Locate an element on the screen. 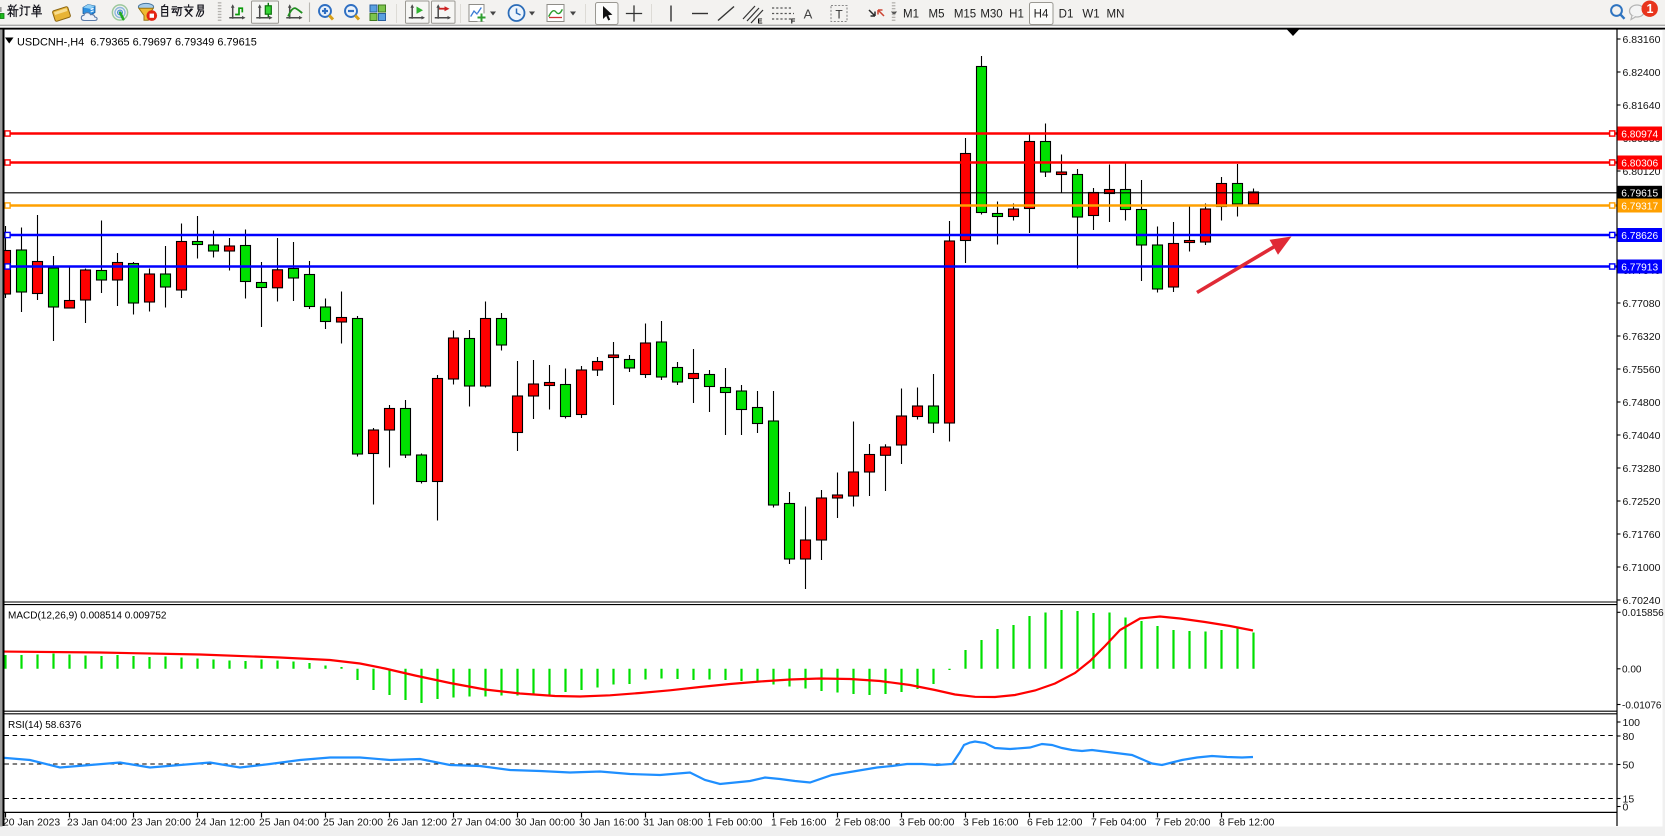 The width and height of the screenshot is (1665, 836). svg-text: 6.78626 is located at coordinates (1639, 236).